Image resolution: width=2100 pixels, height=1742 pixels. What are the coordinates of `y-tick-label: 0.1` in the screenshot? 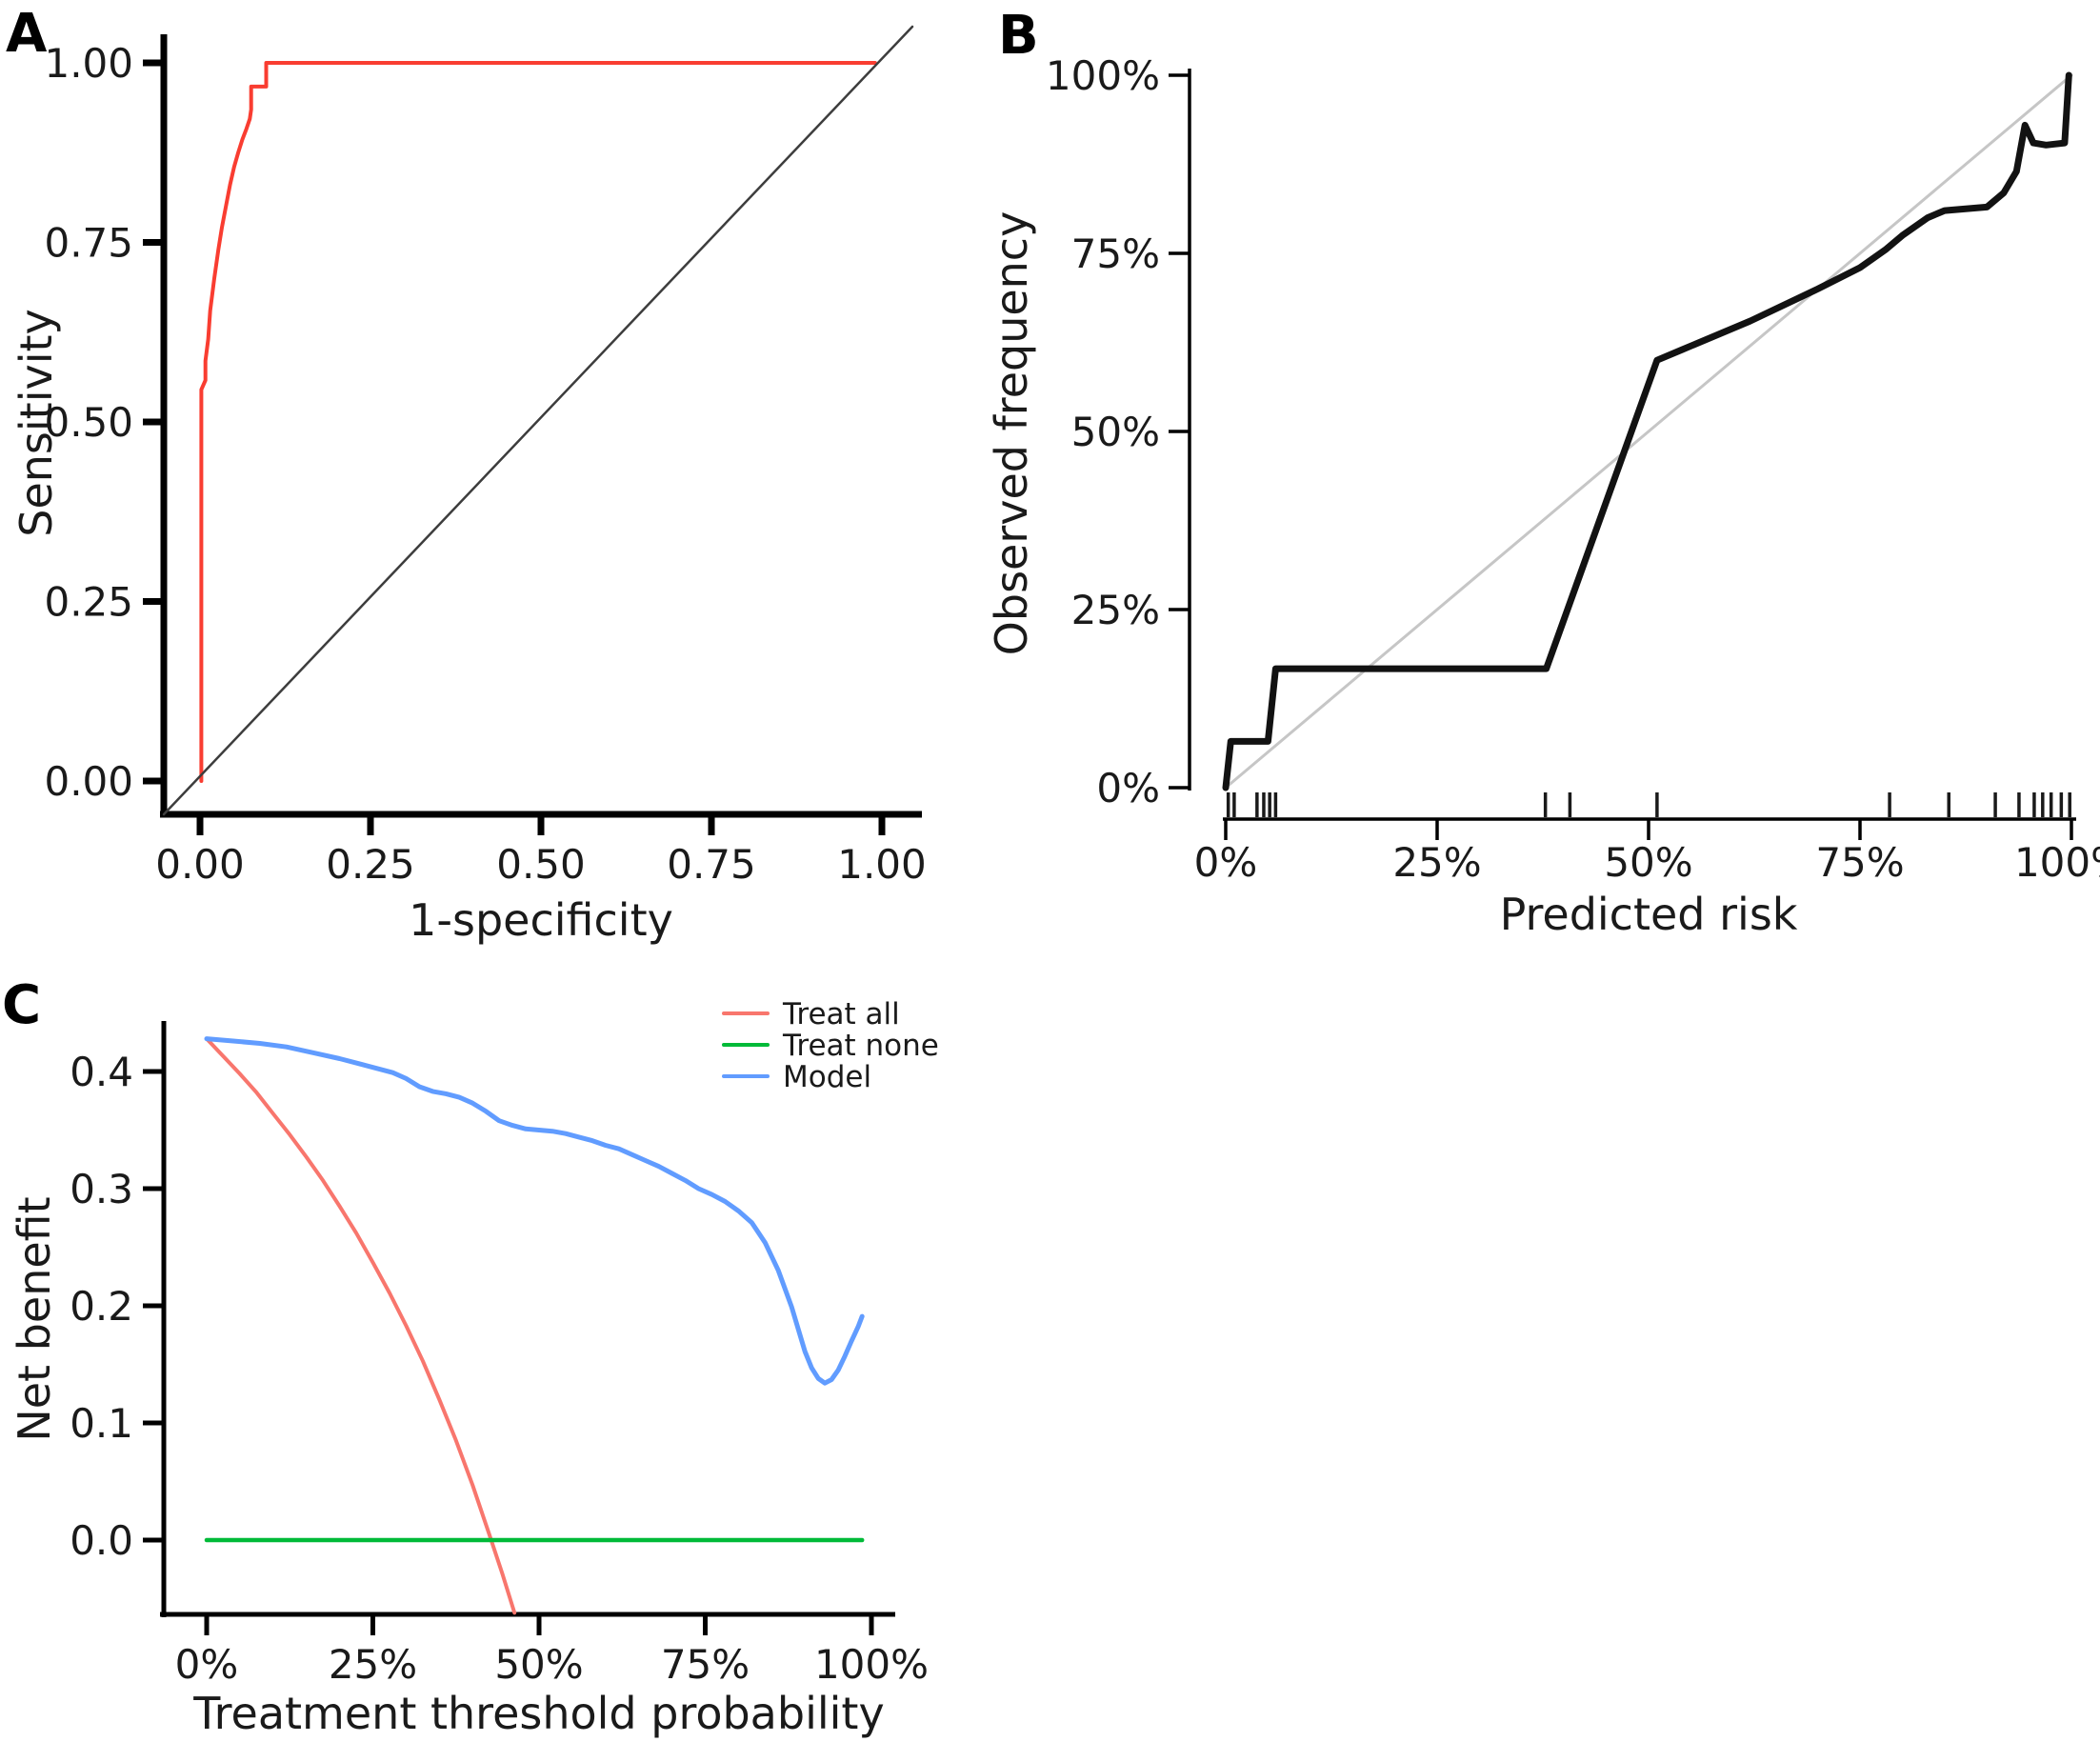 It's located at (101, 1424).